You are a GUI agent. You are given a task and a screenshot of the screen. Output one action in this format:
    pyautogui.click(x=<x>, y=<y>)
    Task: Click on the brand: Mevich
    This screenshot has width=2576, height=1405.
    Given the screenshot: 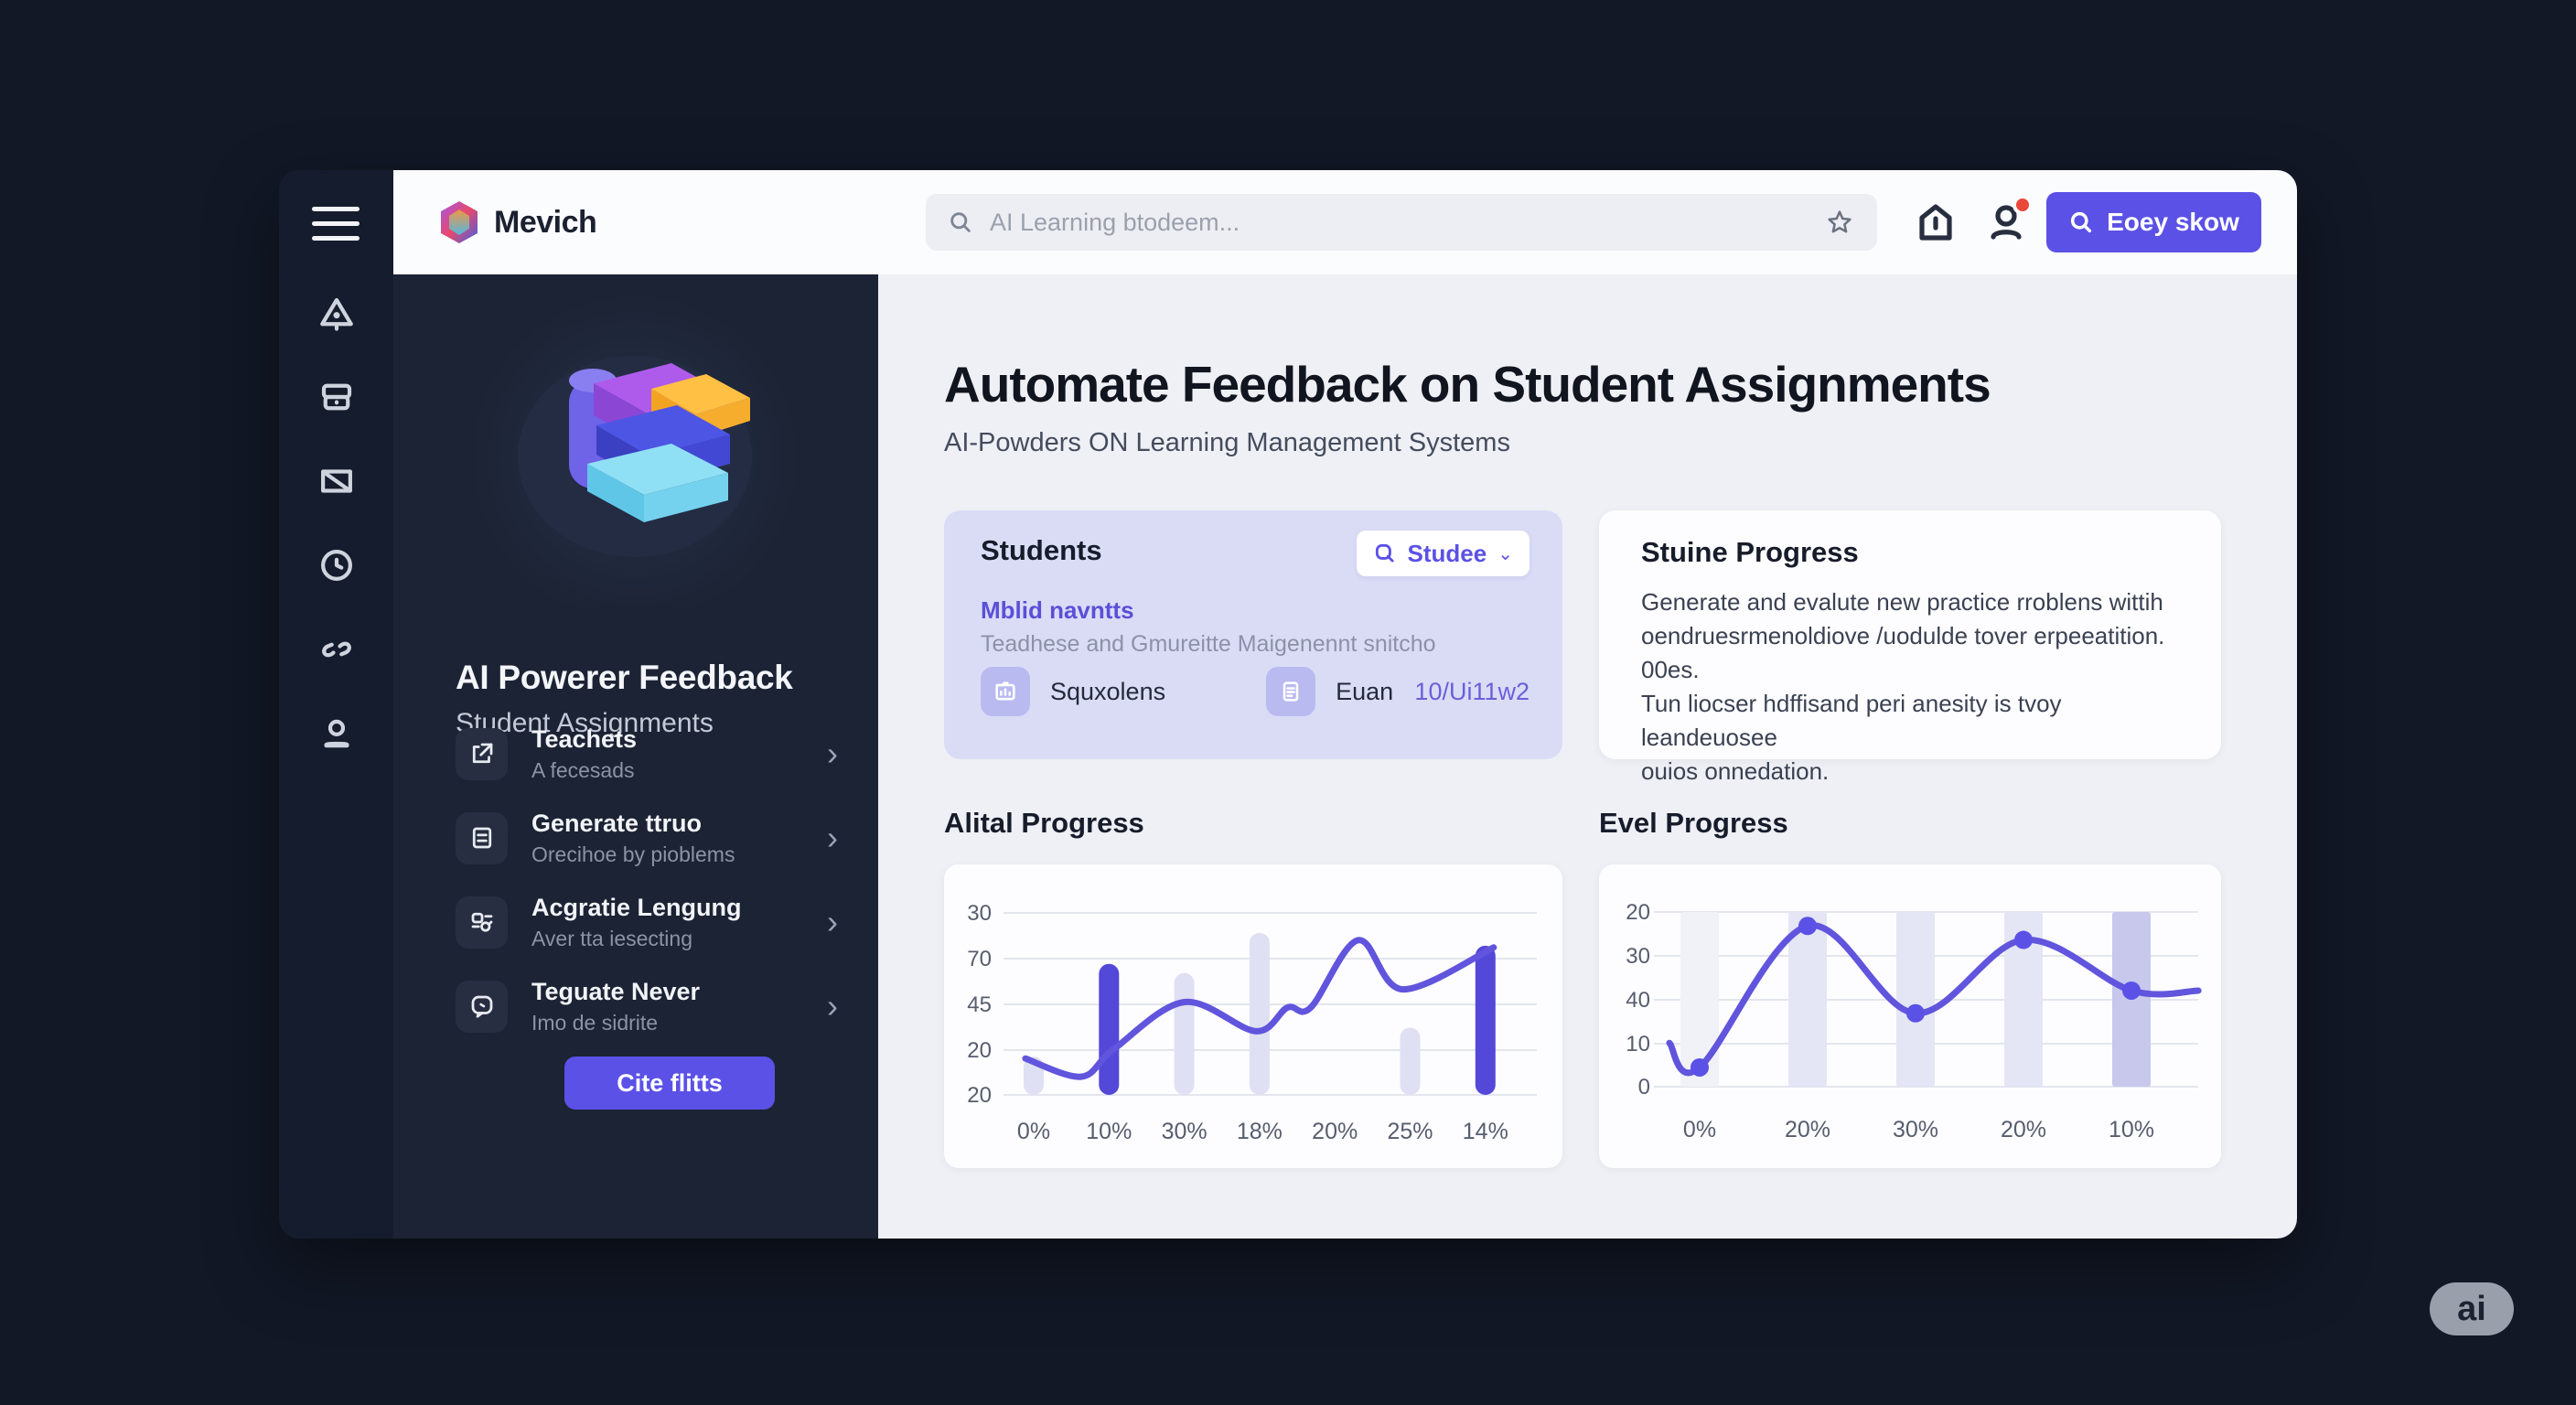 What is the action you would take?
    pyautogui.click(x=518, y=222)
    